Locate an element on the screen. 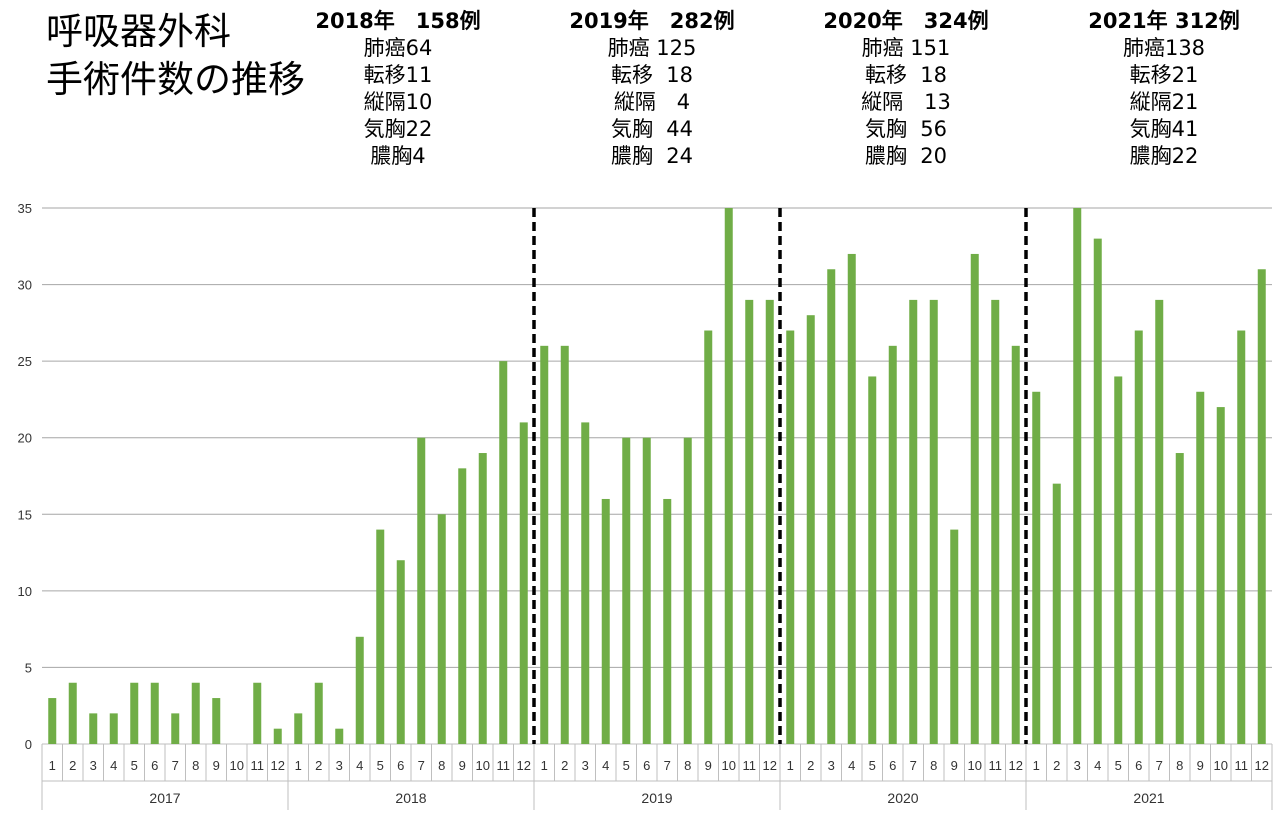  y-tick-label: 0 is located at coordinates (28, 744).